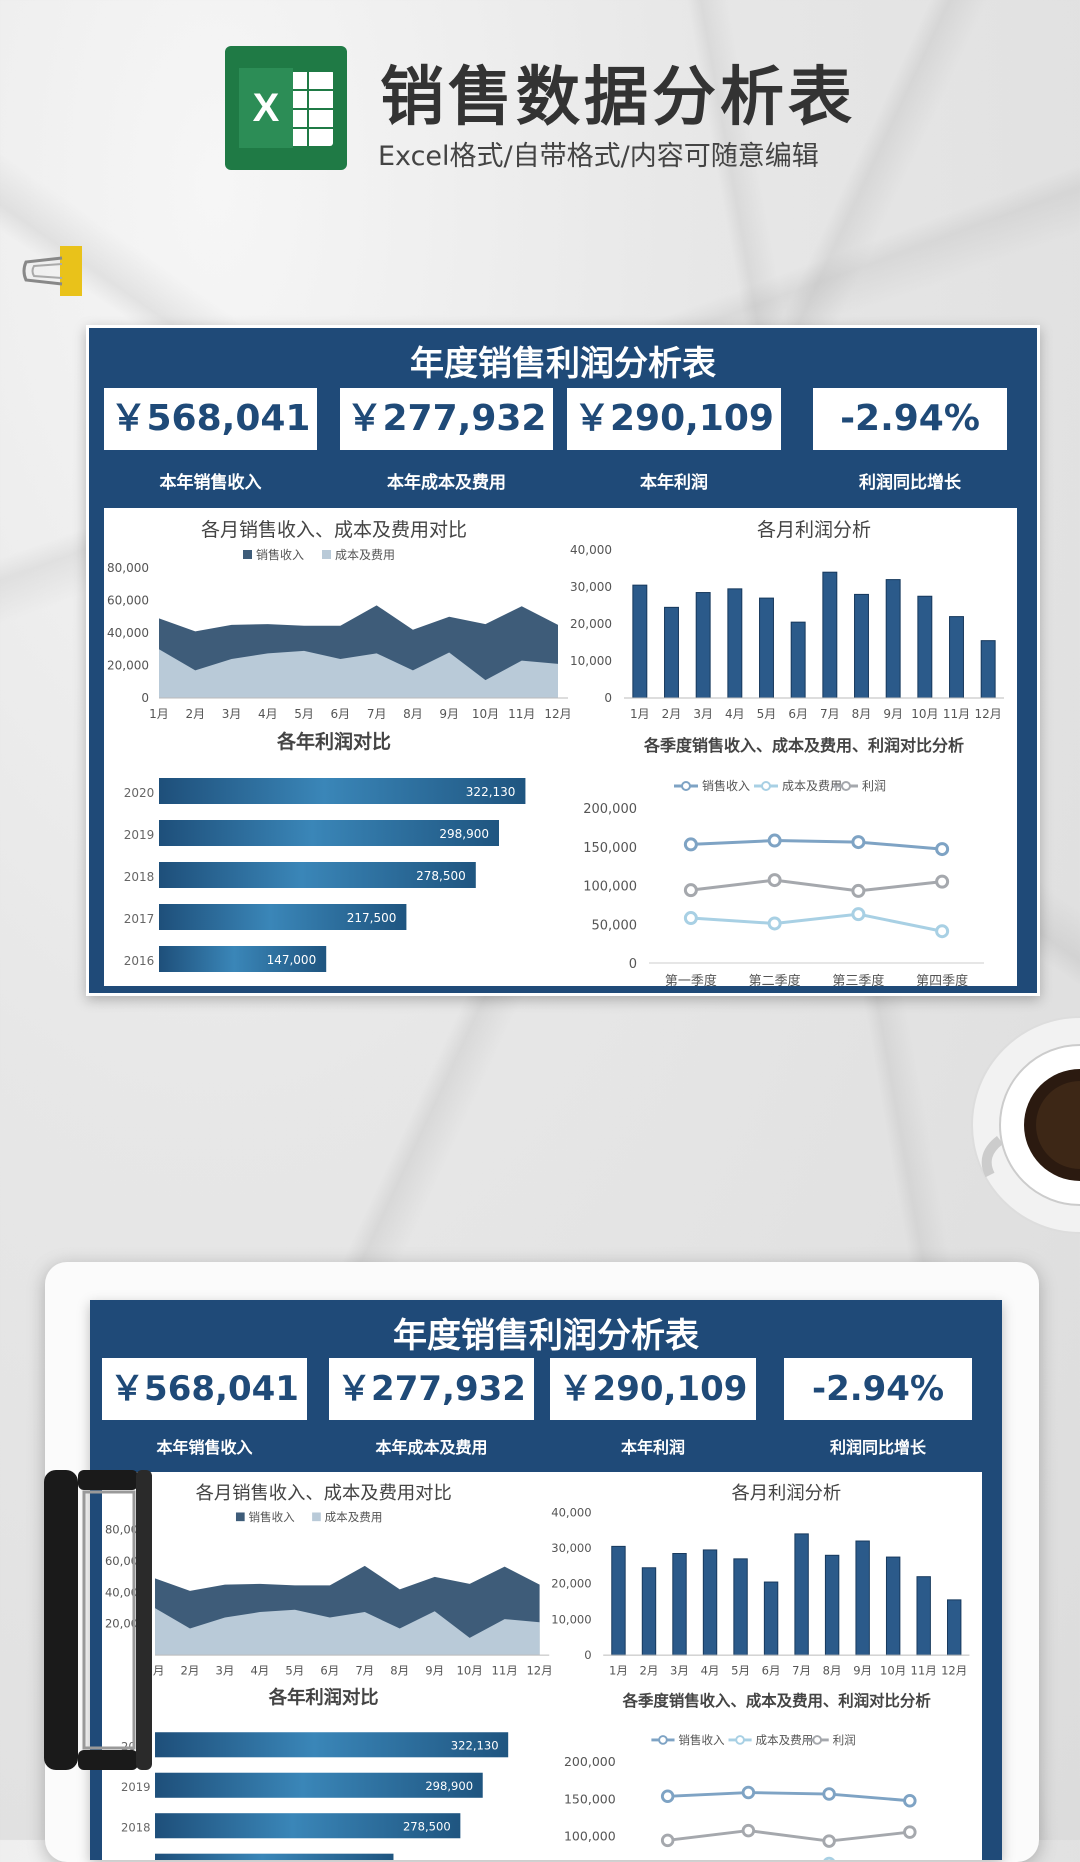  I want to click on page-header: X 销售数据分析表 Excel格式/自带格式/内容可随意编辑, so click(605, 111).